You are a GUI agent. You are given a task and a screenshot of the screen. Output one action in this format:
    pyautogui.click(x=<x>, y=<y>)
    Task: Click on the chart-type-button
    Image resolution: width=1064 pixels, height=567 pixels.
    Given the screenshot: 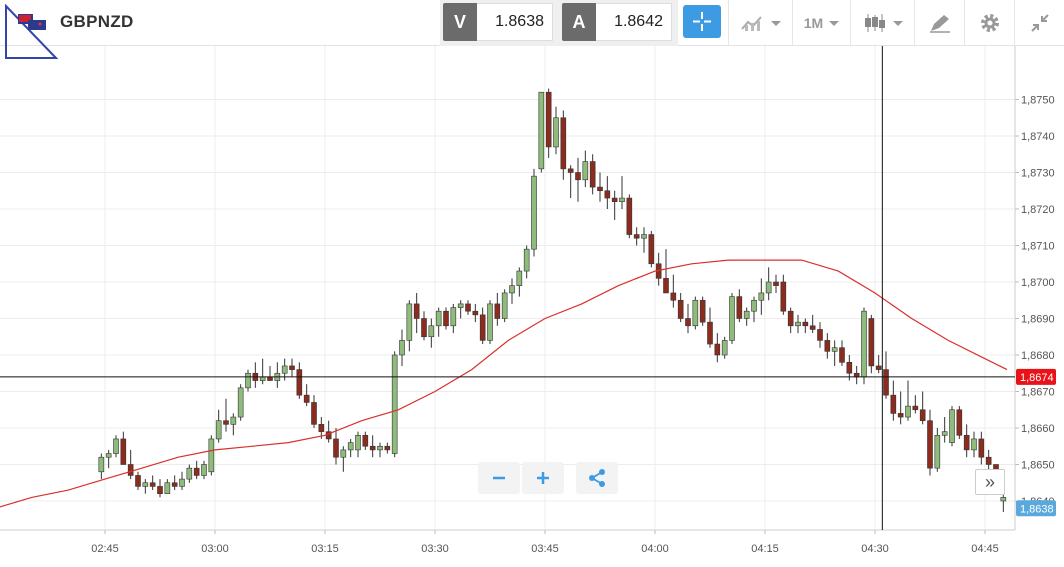 What is the action you would take?
    pyautogui.click(x=760, y=23)
    